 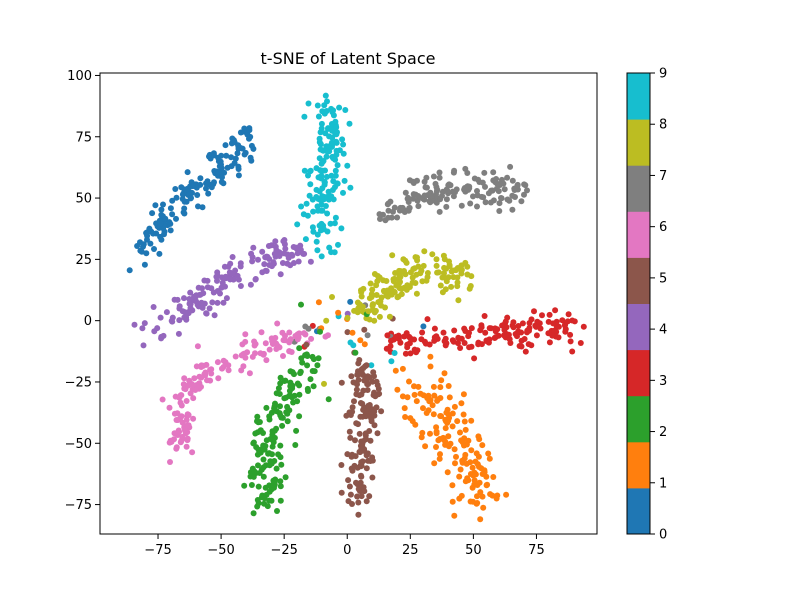 I want to click on y-tick-label: −25, so click(x=78, y=382).